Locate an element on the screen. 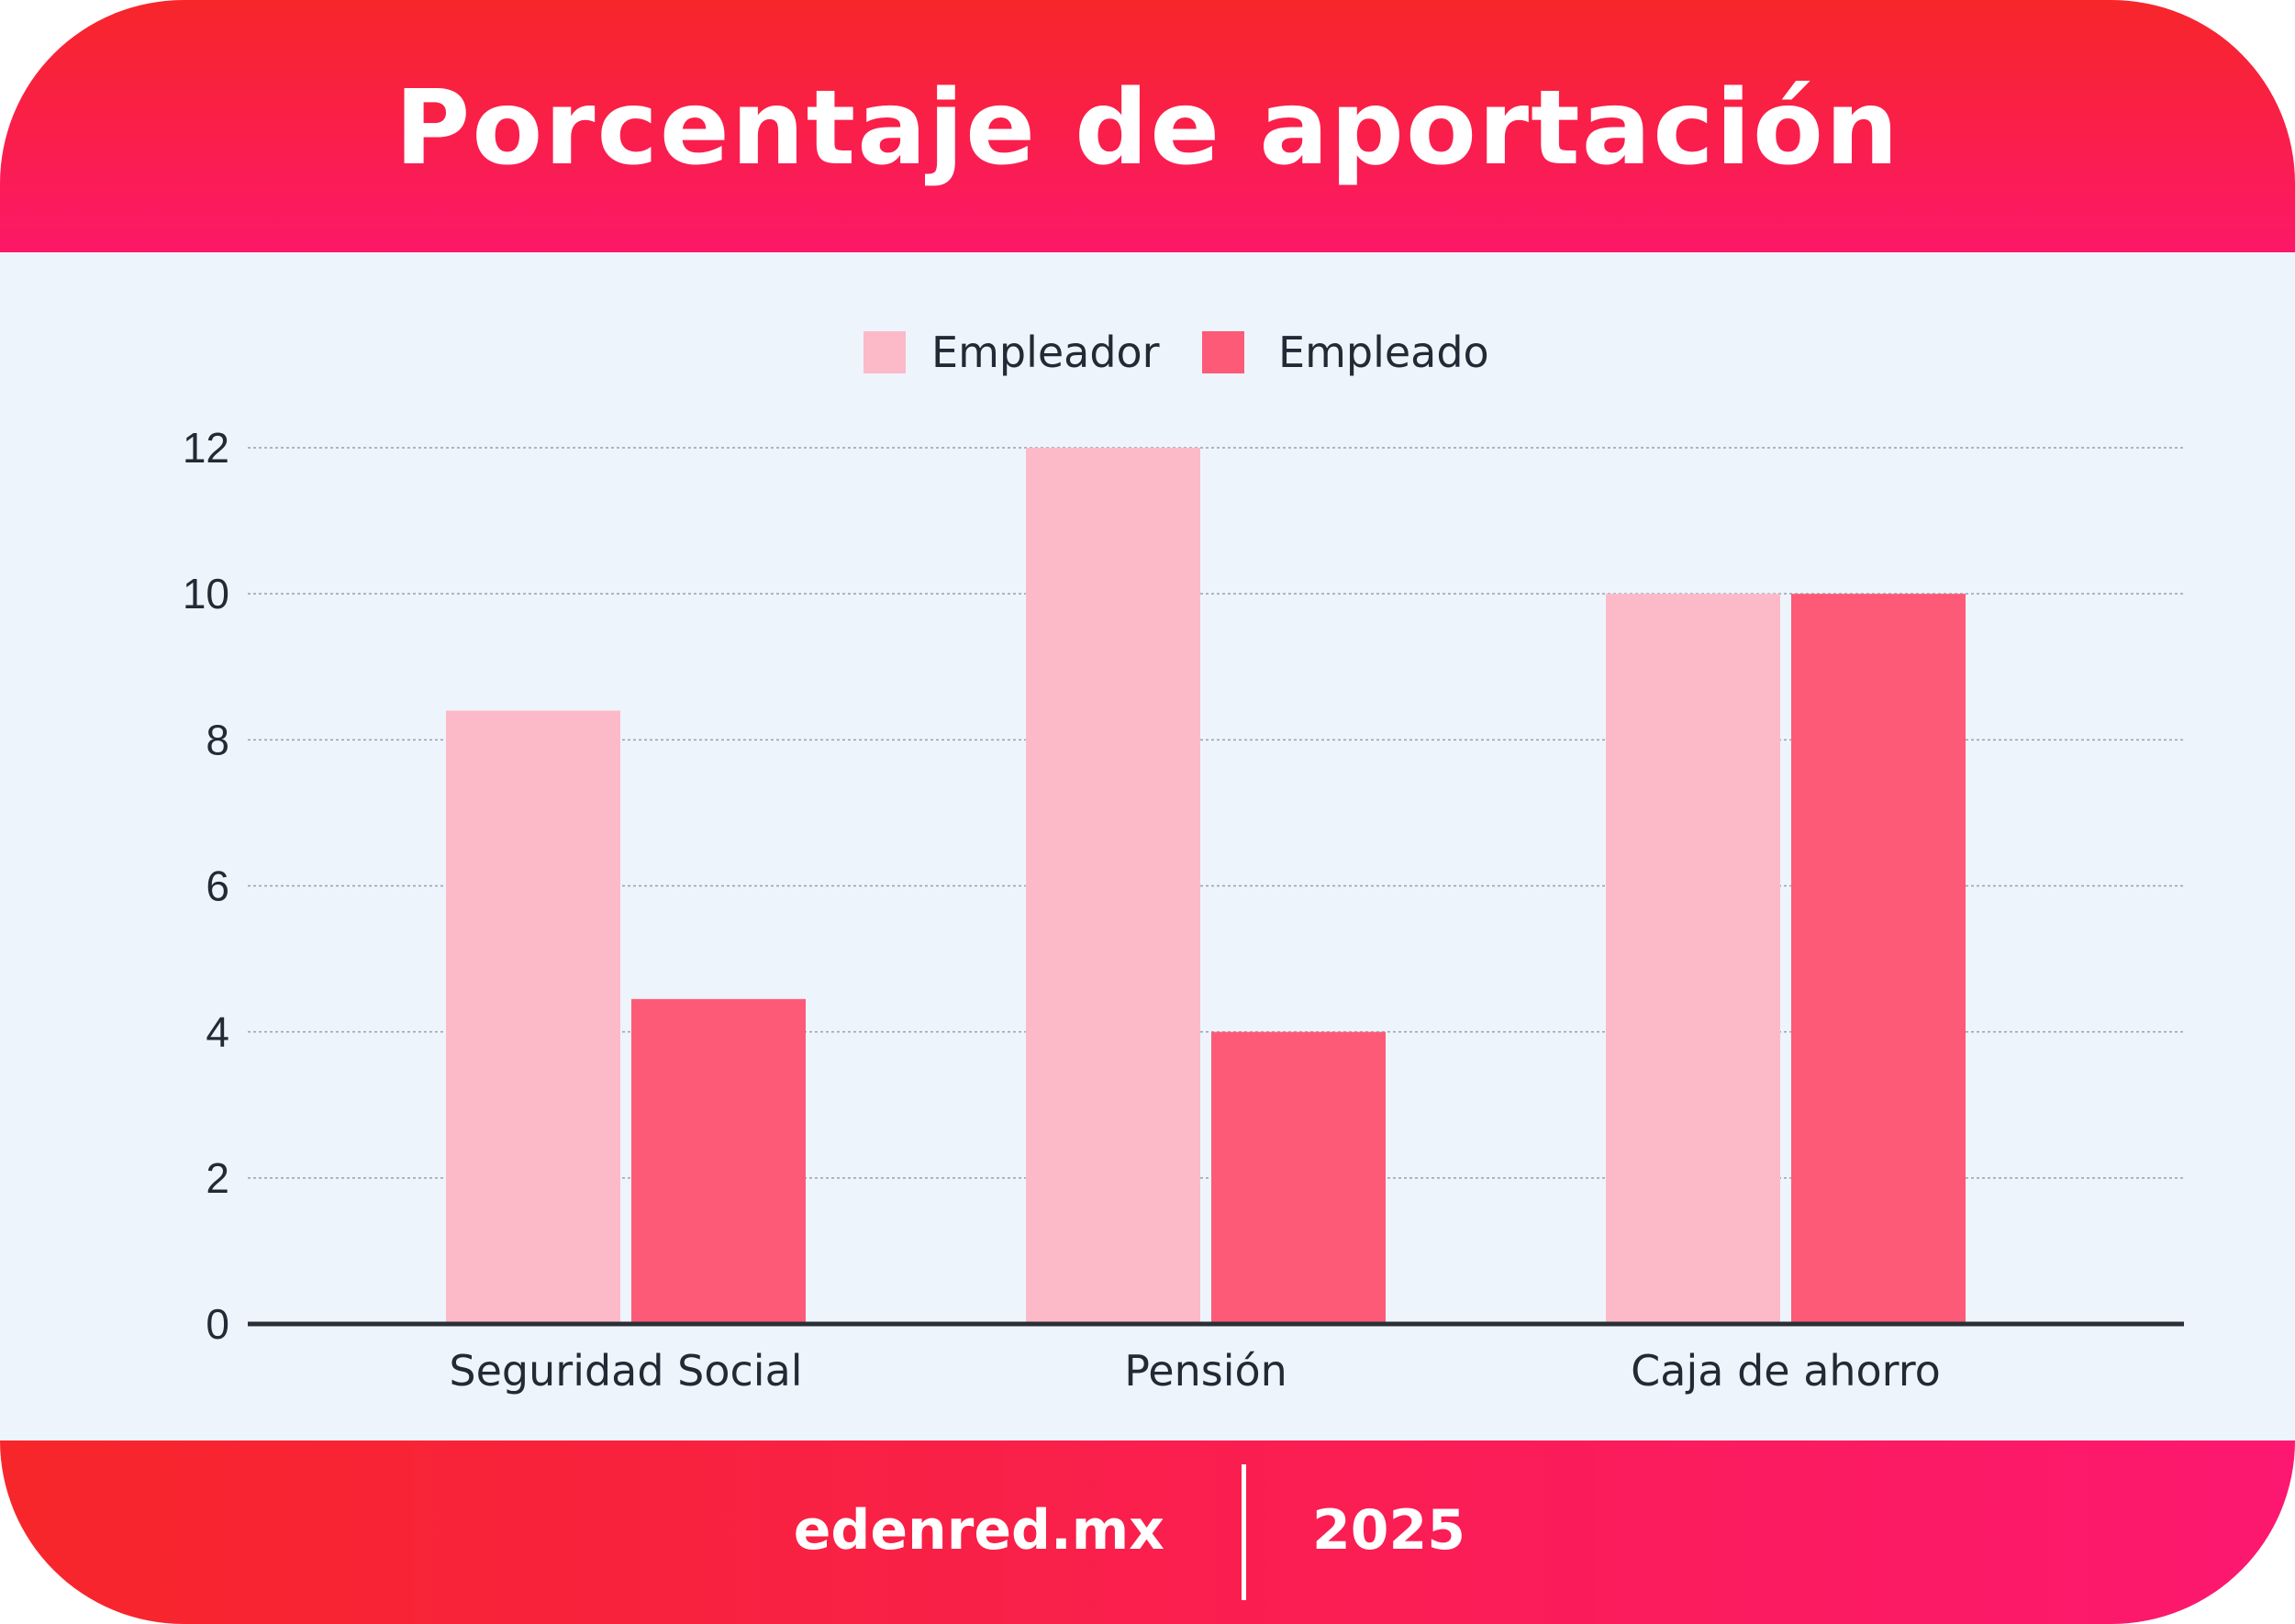 This screenshot has height=1624, width=2295. legend: Empleador Empleado is located at coordinates (1176, 352).